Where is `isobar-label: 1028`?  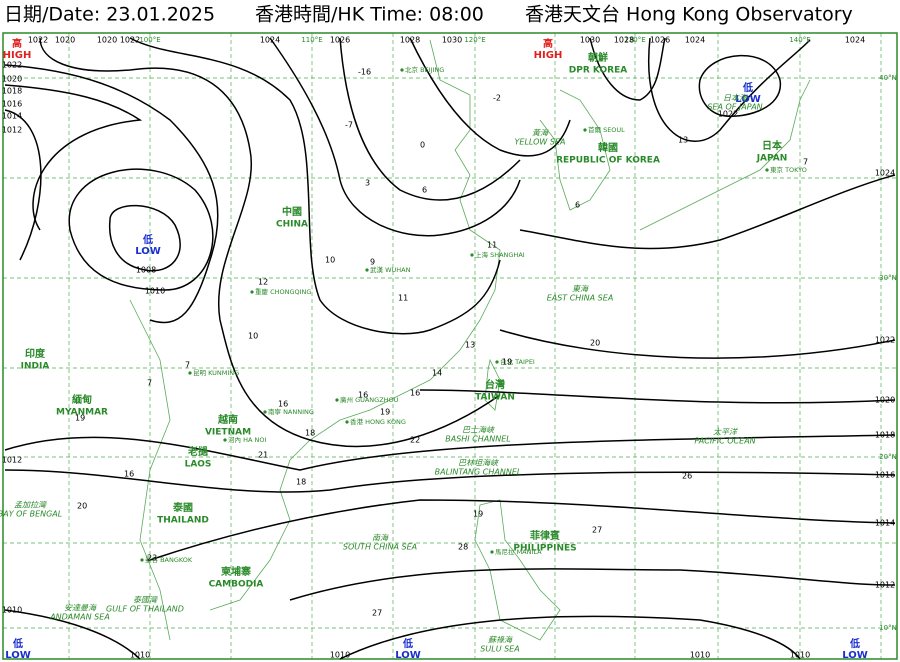 isobar-label: 1028 is located at coordinates (624, 40).